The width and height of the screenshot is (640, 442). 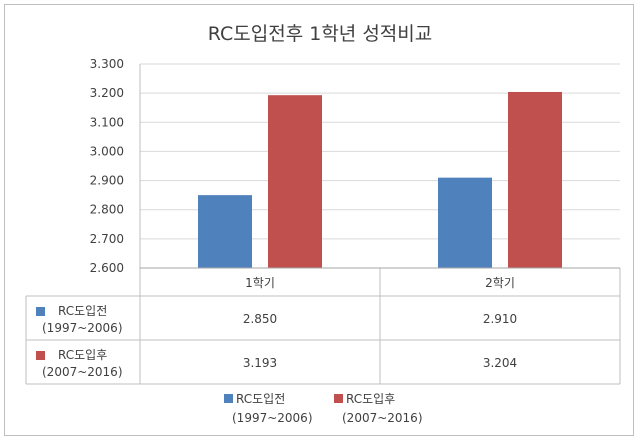 What do you see at coordinates (107, 268) in the screenshot?
I see `y-tick-label: 2.600` at bounding box center [107, 268].